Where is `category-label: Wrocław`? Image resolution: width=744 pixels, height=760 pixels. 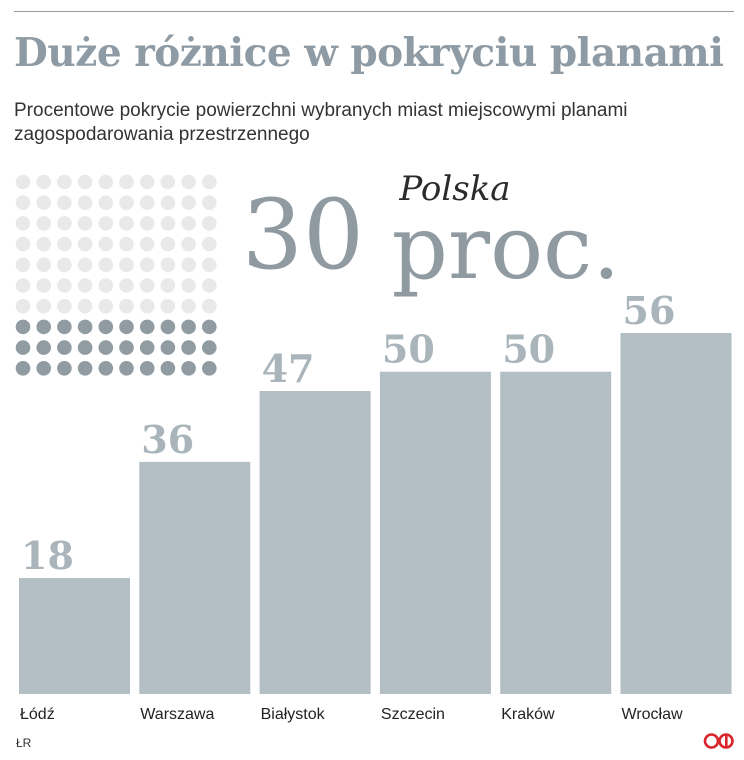 category-label: Wrocław is located at coordinates (652, 714).